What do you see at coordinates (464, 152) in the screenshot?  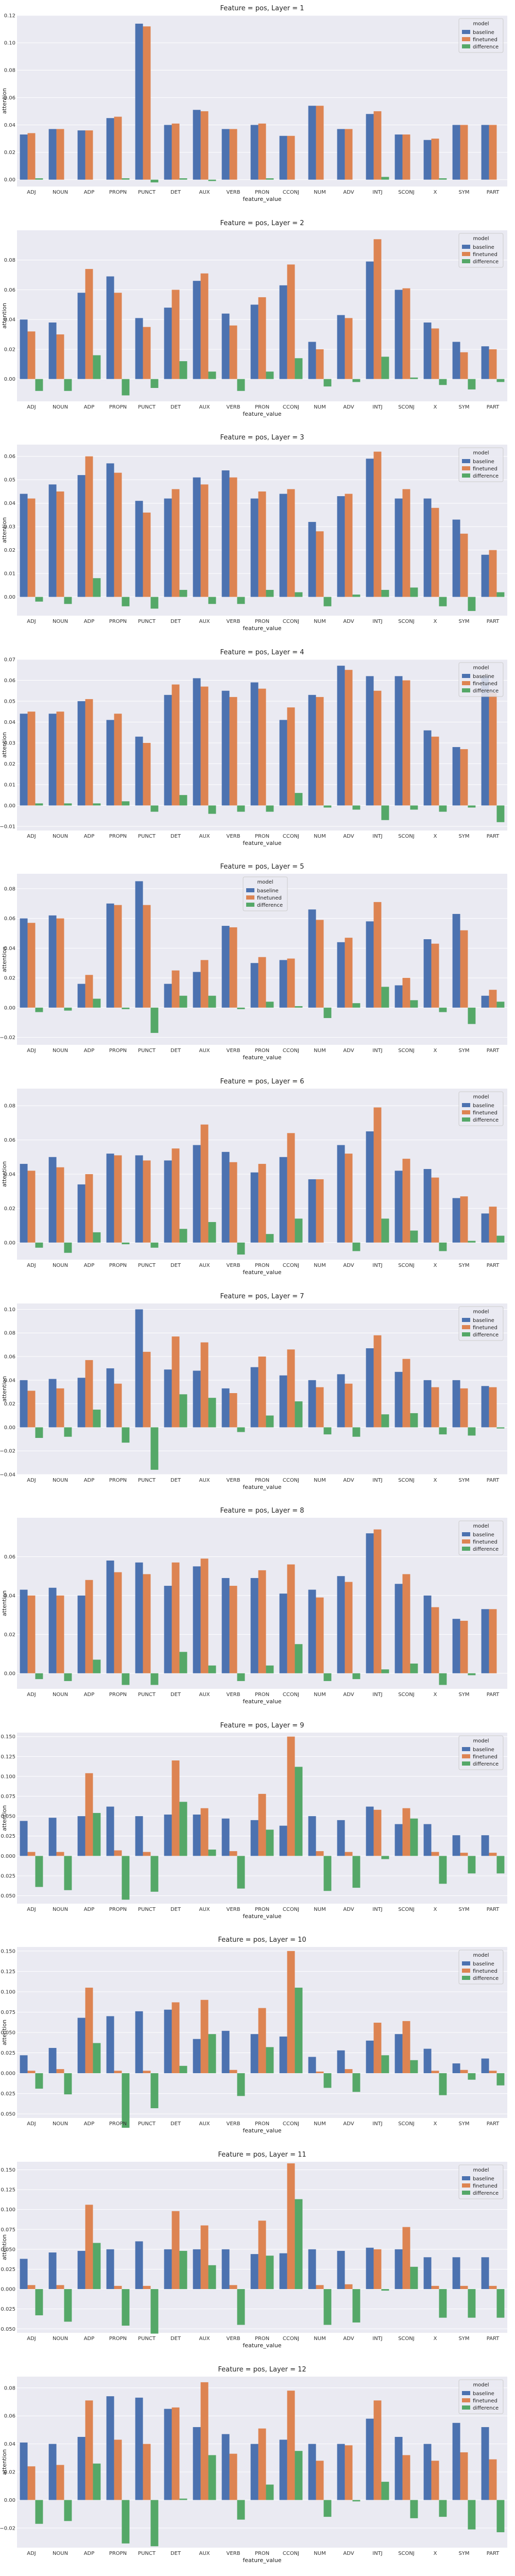 I see `bar-finetuned-sym` at bounding box center [464, 152].